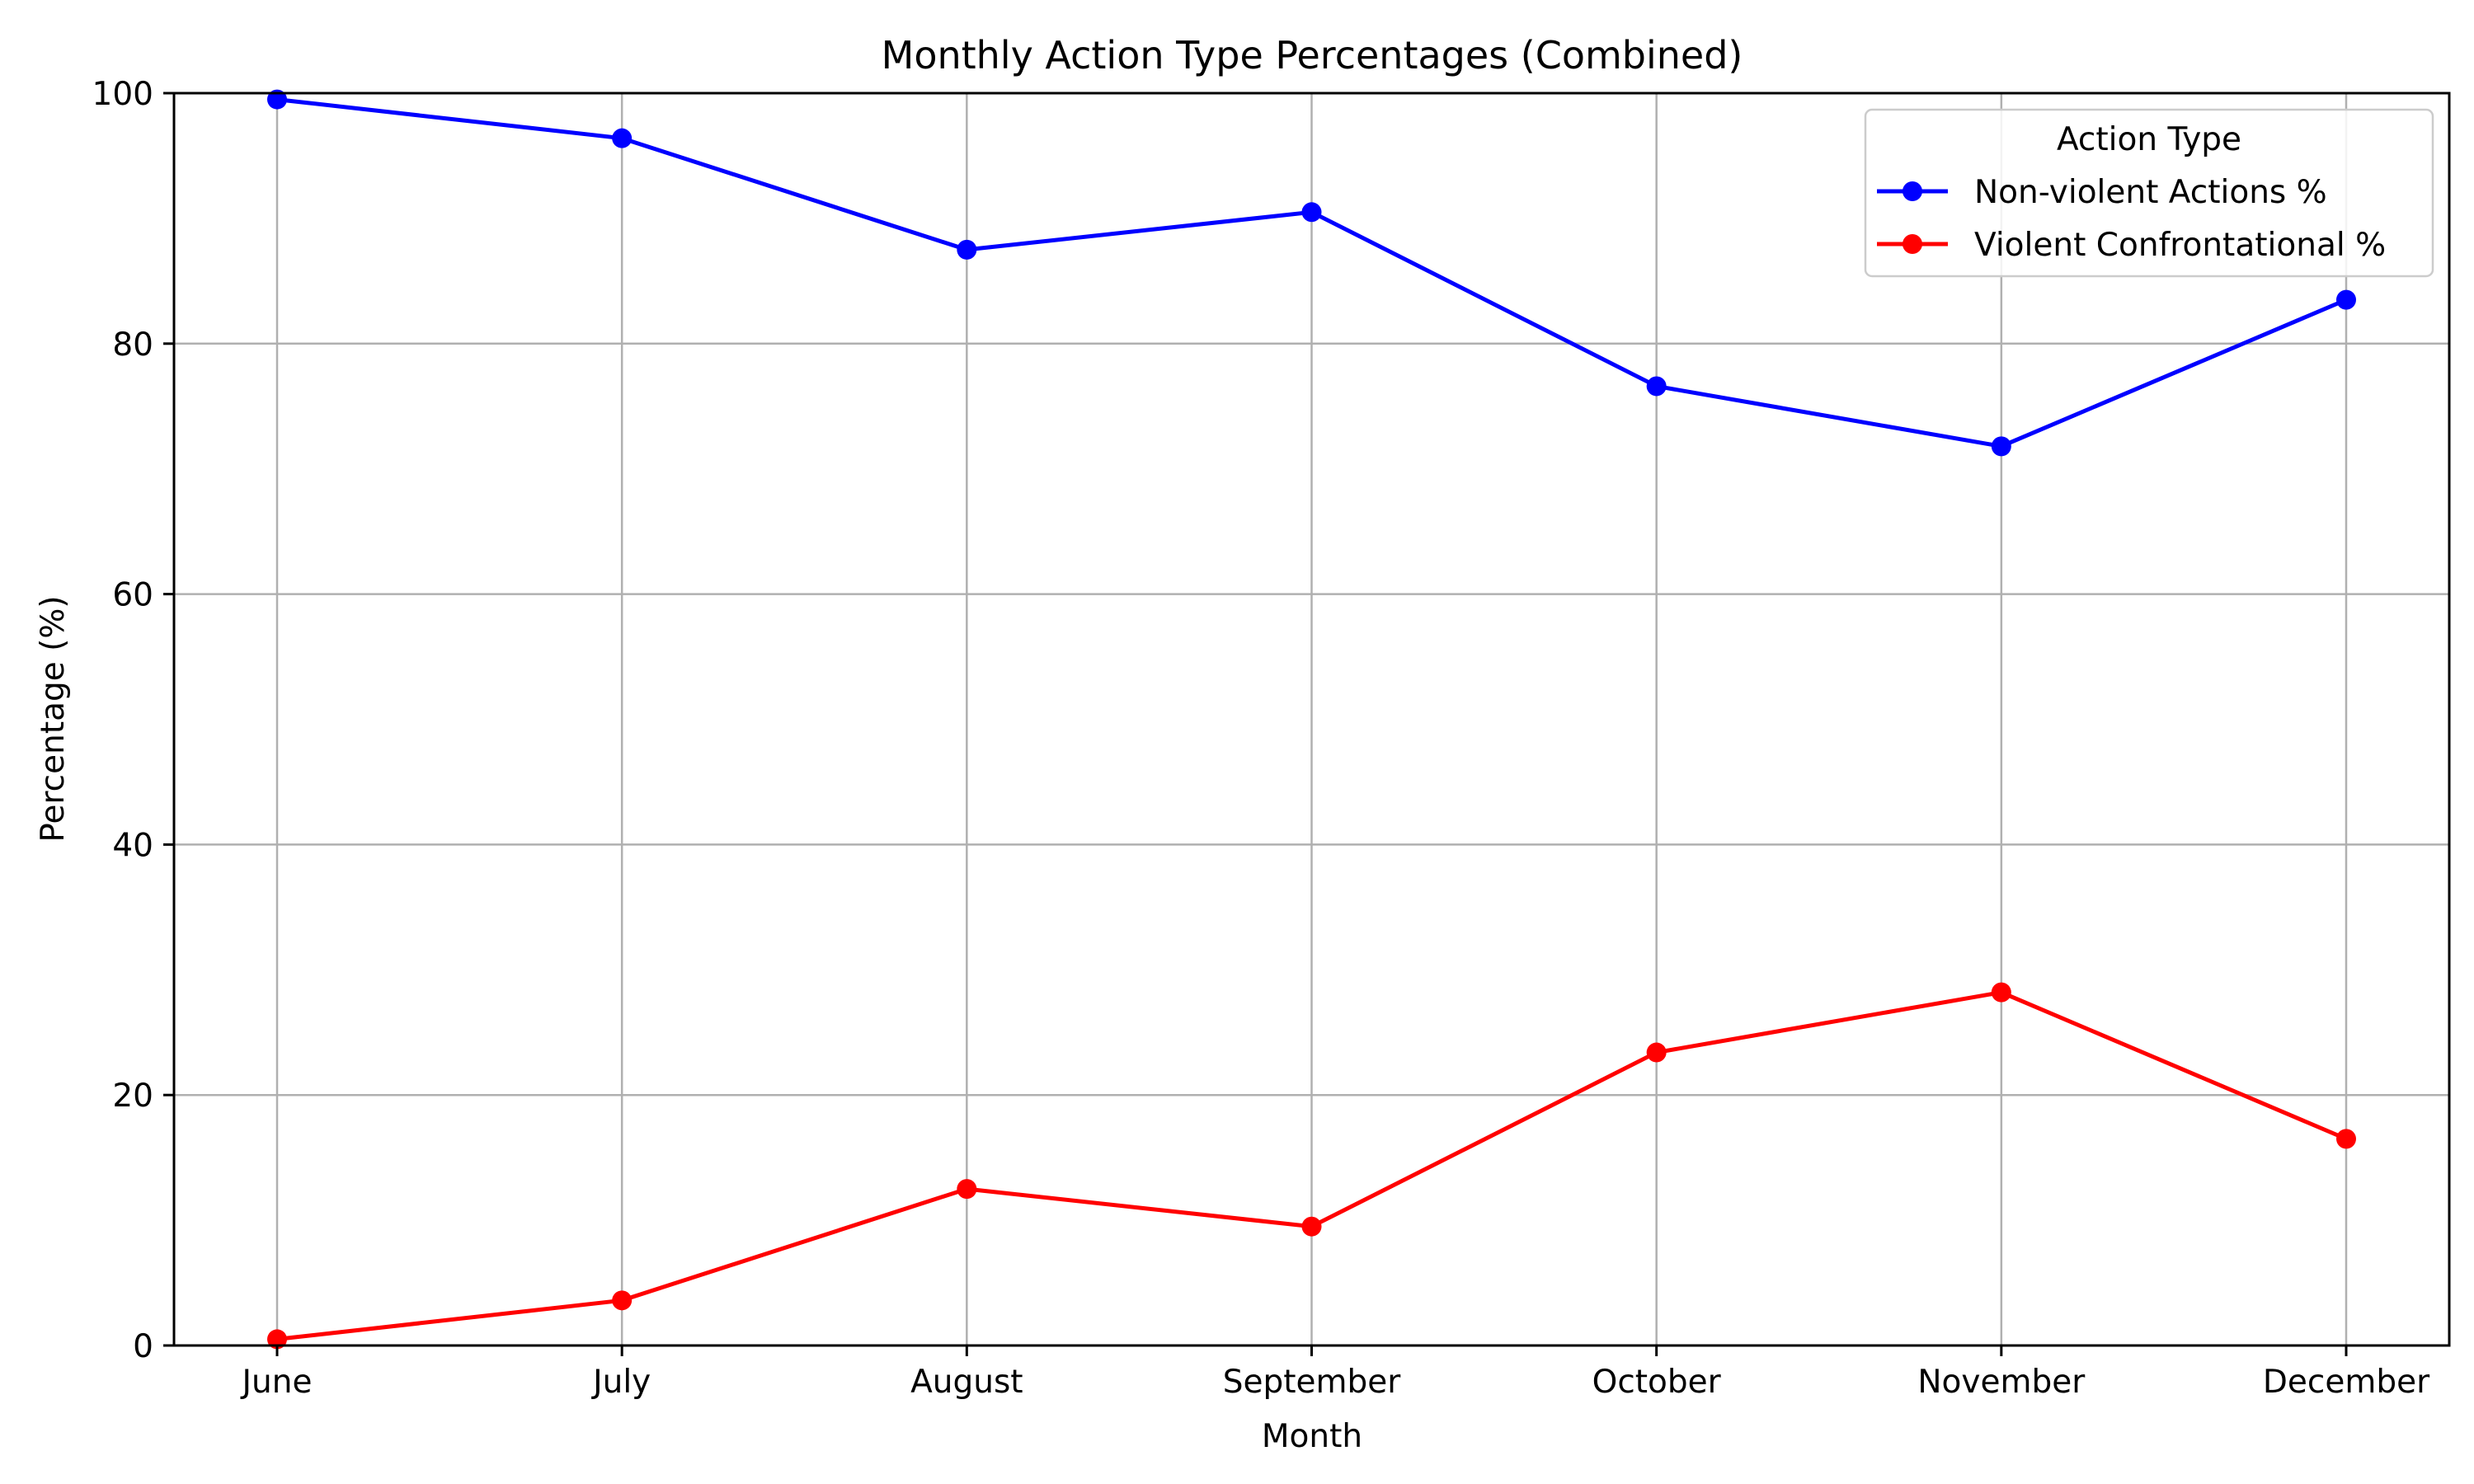 The height and width of the screenshot is (1484, 2474). I want to click on x-tick-label: July, so click(620, 1382).